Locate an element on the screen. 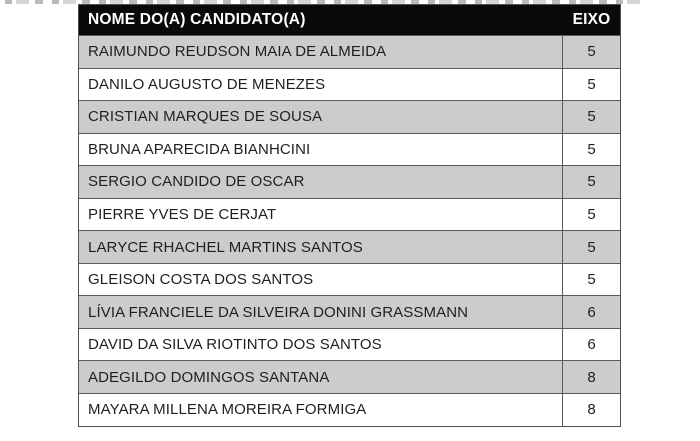 Image resolution: width=700 pixels, height=441 pixels. table-row: SERGIO CANDIDO DE OSCAR 5 is located at coordinates (349, 181).